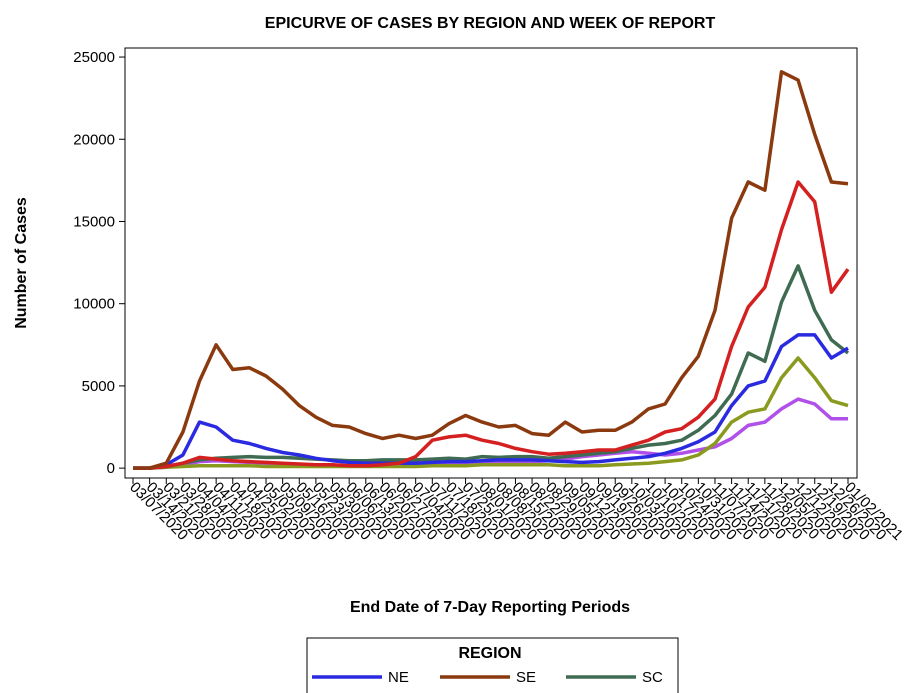  I want to click on legend-label: SC, so click(652, 677).